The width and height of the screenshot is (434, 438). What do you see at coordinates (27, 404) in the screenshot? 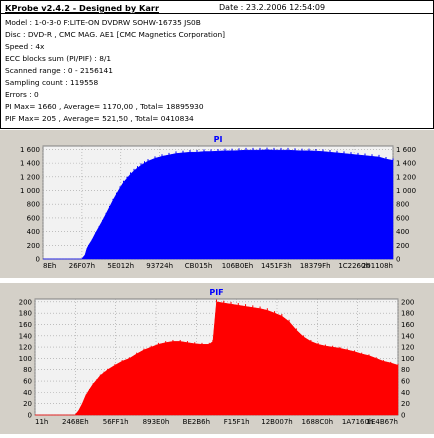
I see `pif-y-tick-left: 20` at bounding box center [27, 404].